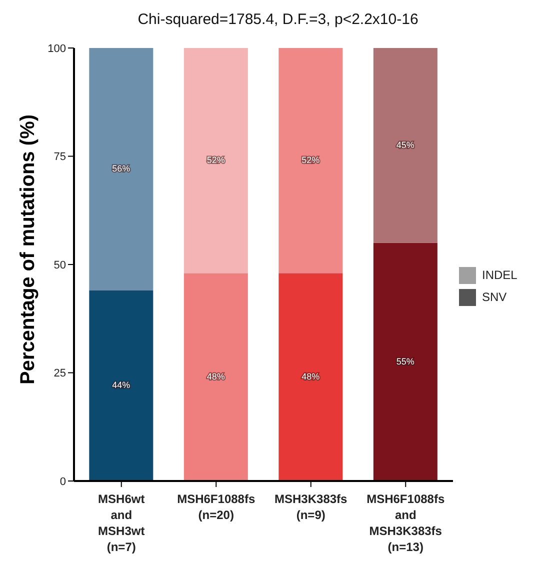 This screenshot has height=577, width=537. What do you see at coordinates (28, 249) in the screenshot?
I see `y-axis-title: Percentage of mutations (%)` at bounding box center [28, 249].